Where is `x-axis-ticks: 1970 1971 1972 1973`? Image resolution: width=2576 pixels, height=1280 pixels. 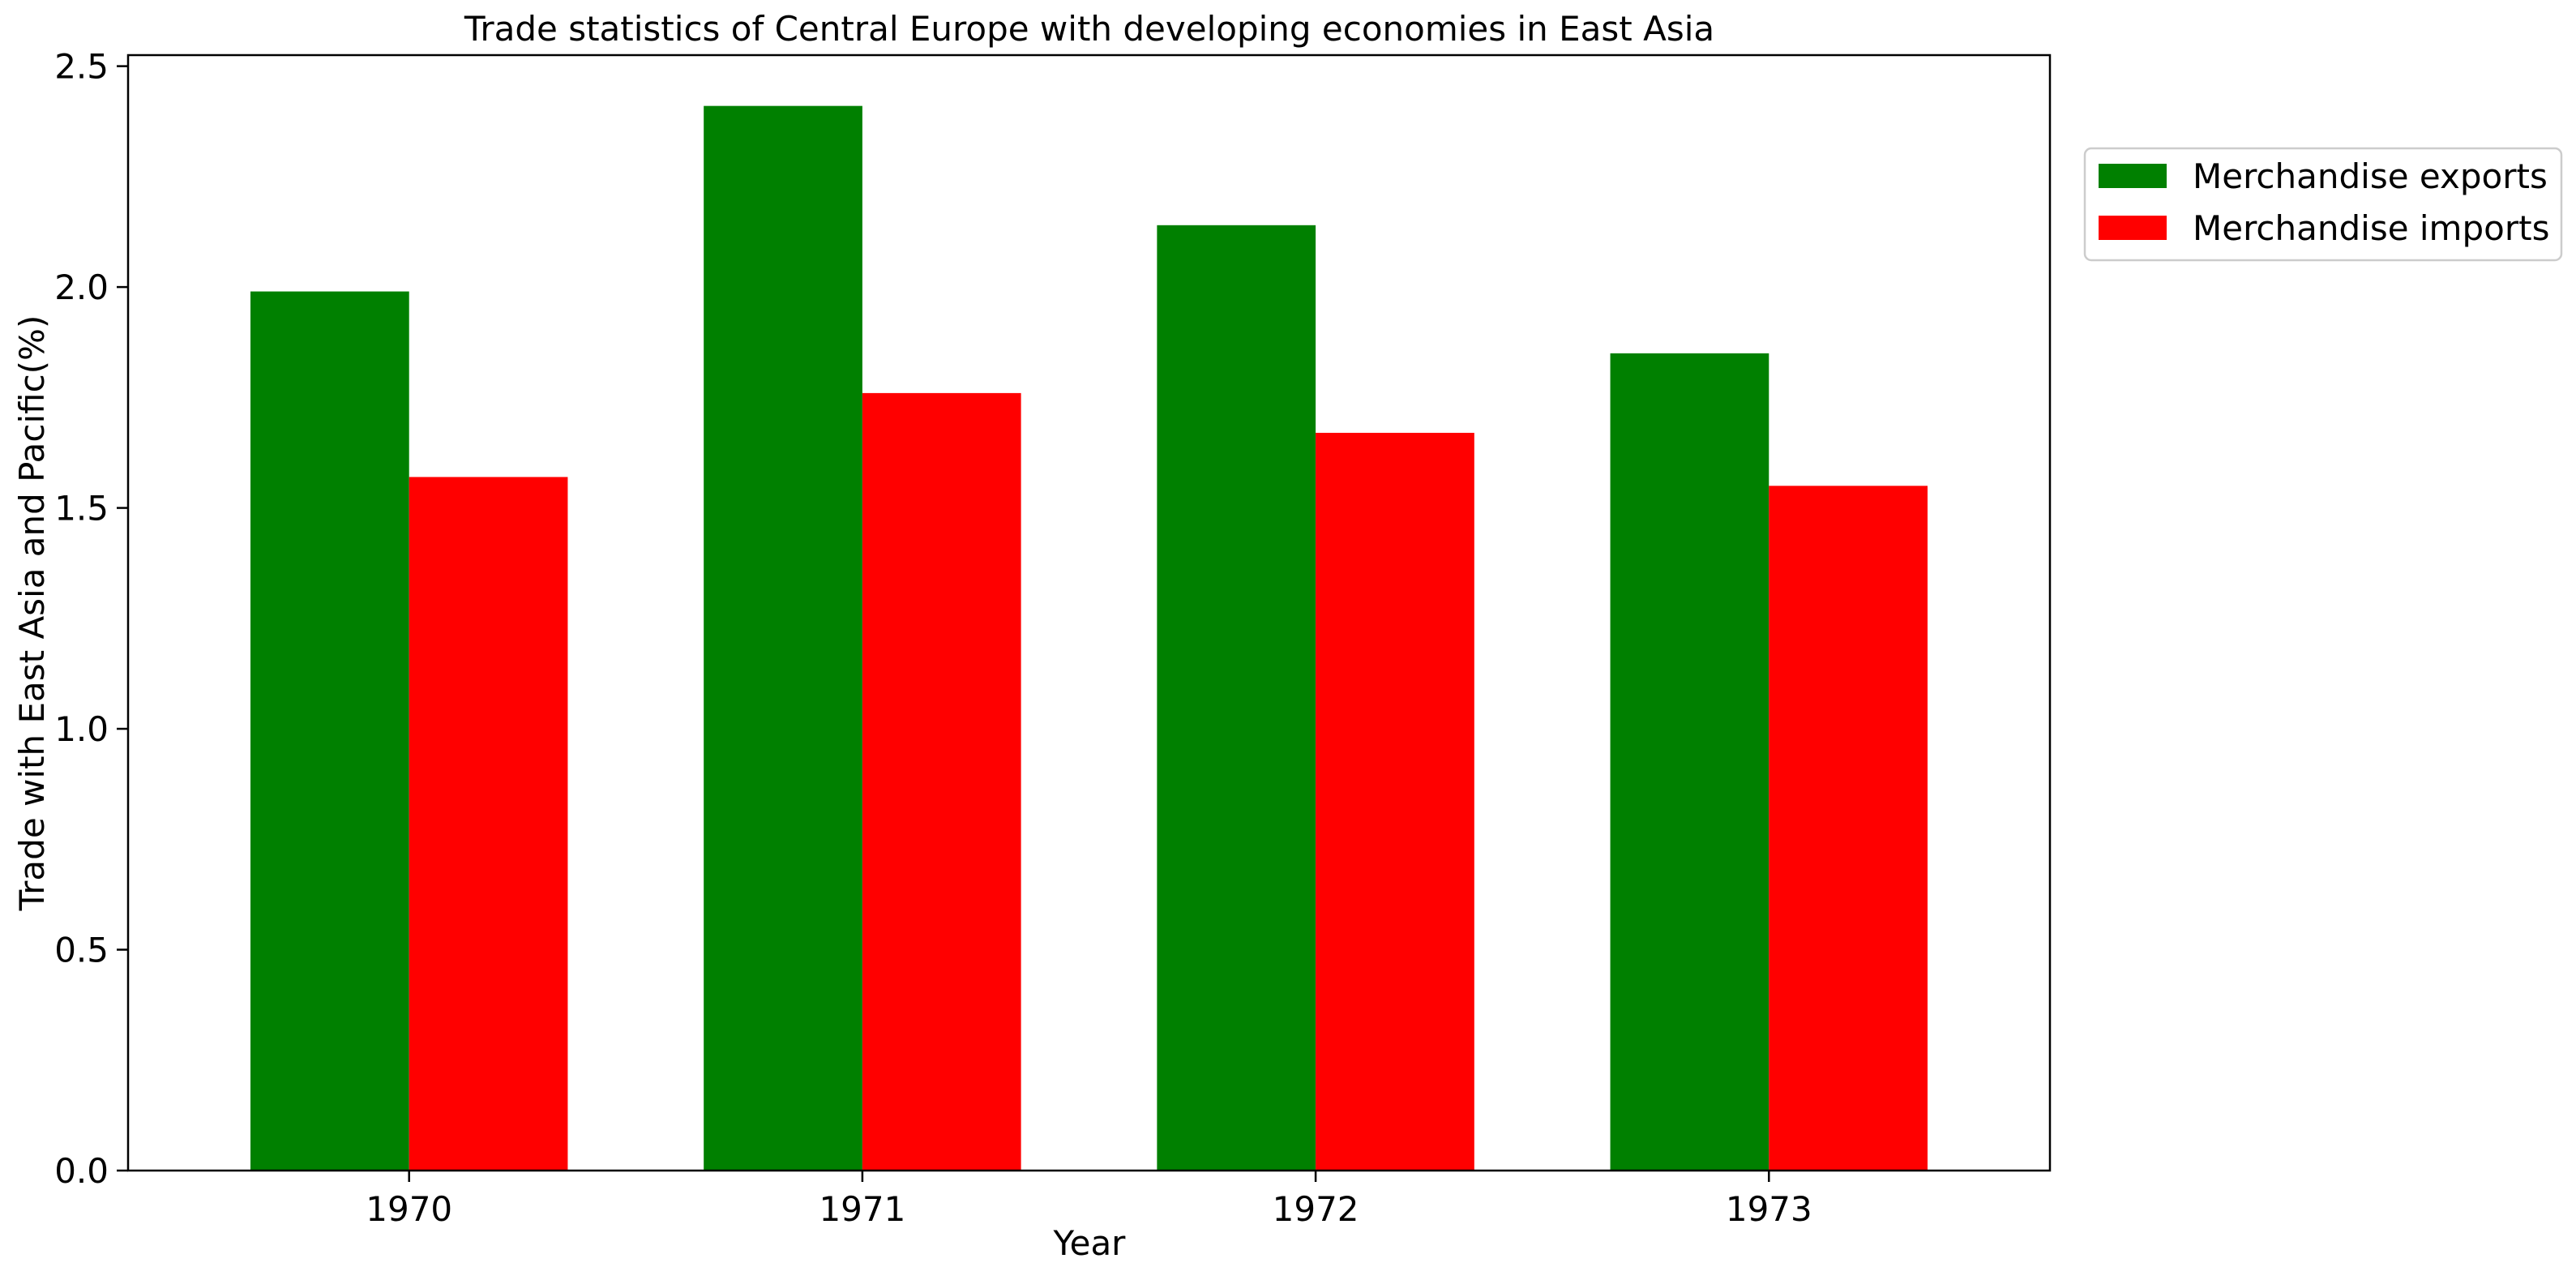
x-axis-ticks: 1970 1971 1972 1973 is located at coordinates (1089, 1200).